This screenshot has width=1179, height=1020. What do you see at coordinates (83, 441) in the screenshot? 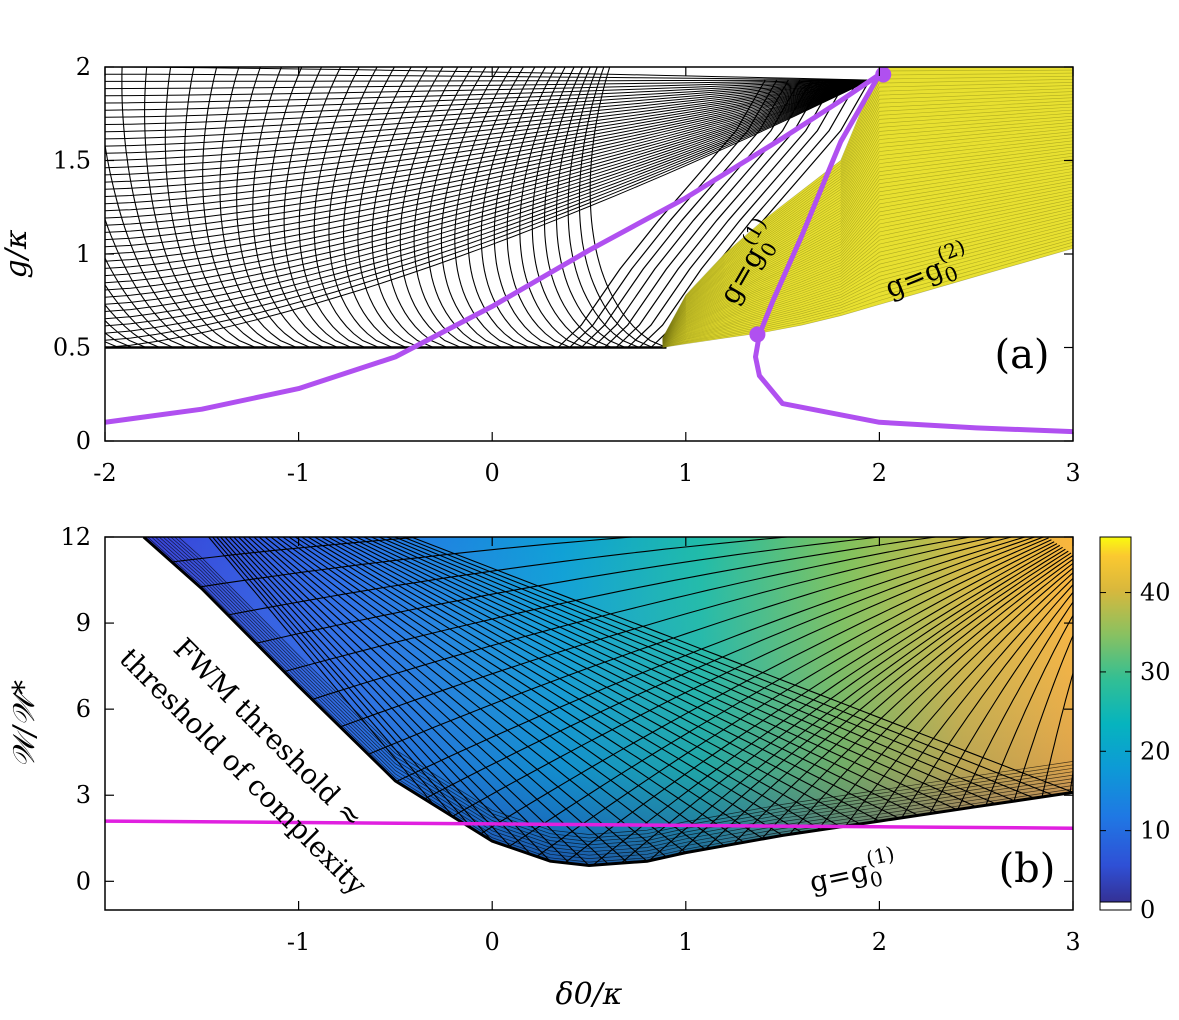
I see `panel-a-ytick-label: 0` at bounding box center [83, 441].